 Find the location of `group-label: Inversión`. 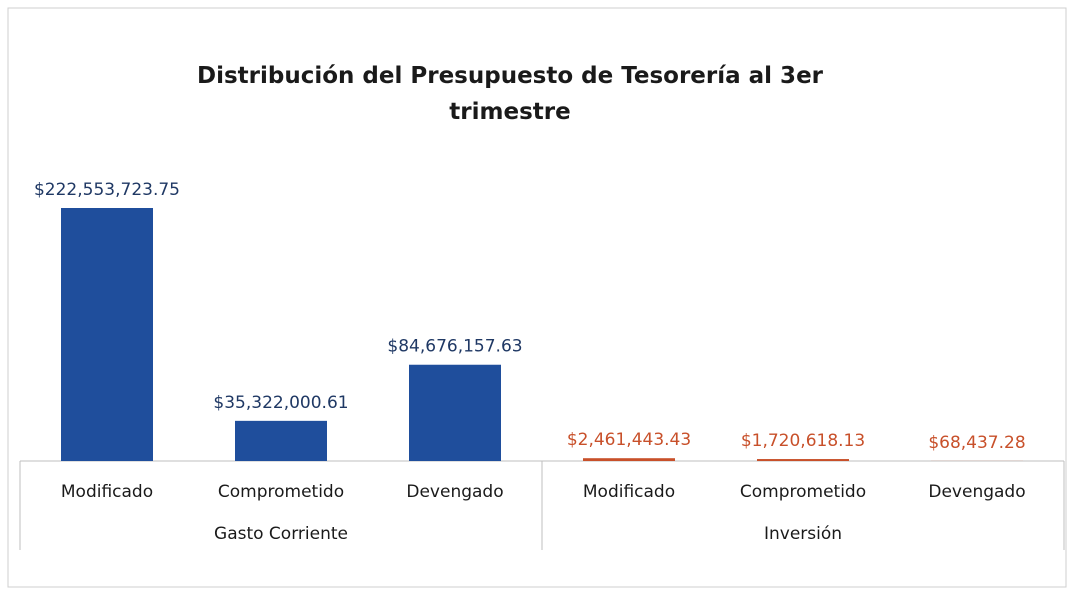

group-label: Inversión is located at coordinates (803, 534).